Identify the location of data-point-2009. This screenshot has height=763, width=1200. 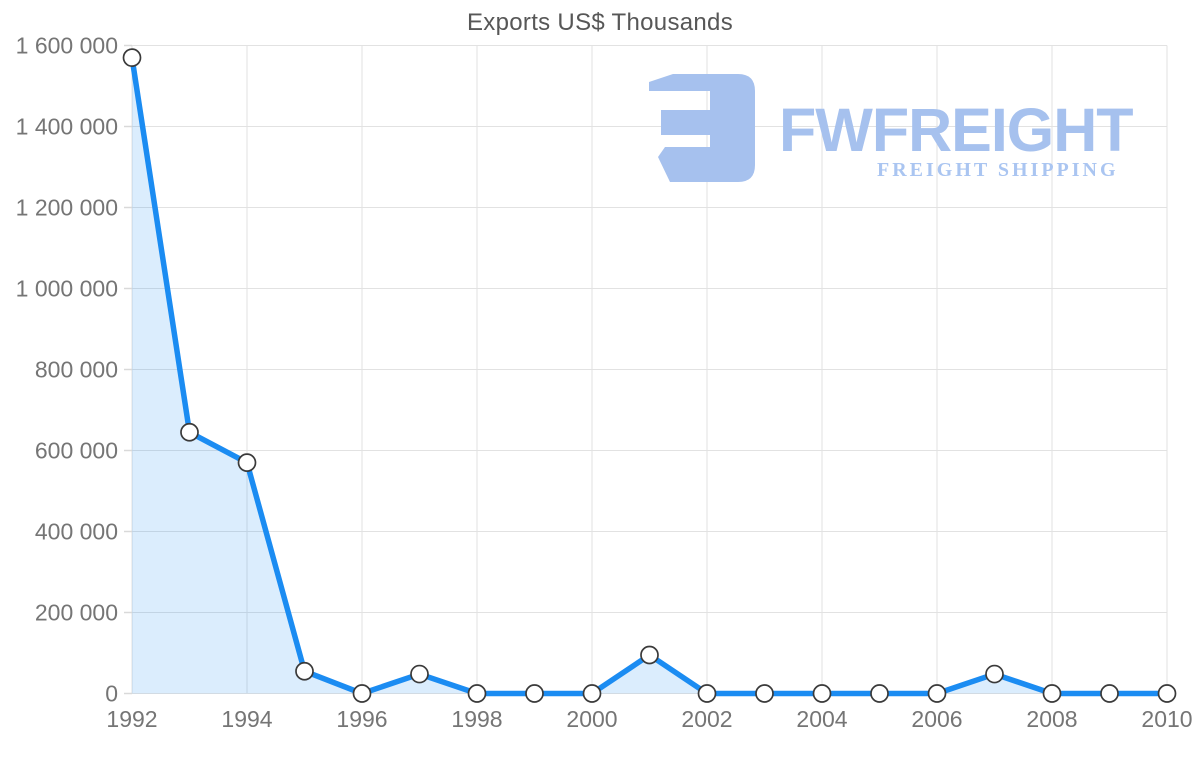
(1109, 693).